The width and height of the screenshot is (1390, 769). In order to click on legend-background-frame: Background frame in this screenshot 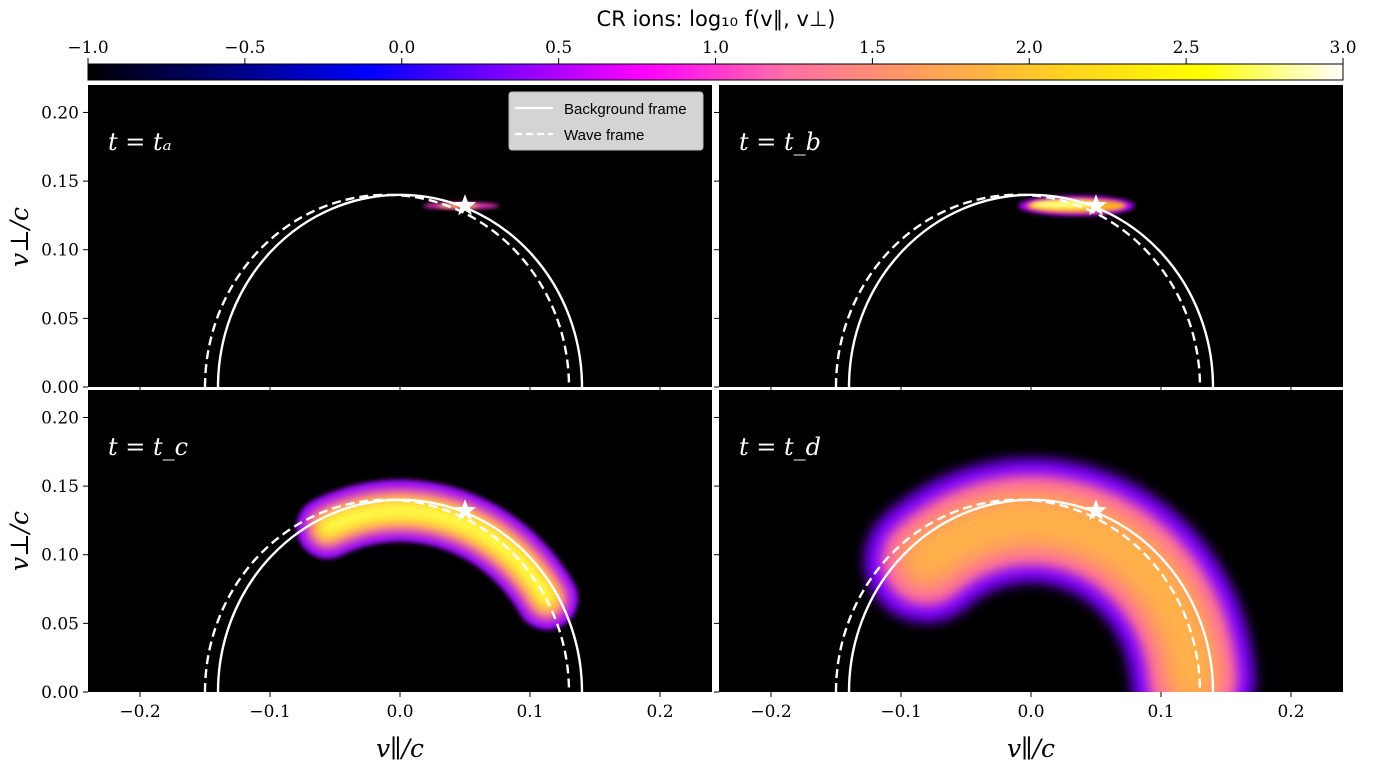, I will do `click(625, 109)`.